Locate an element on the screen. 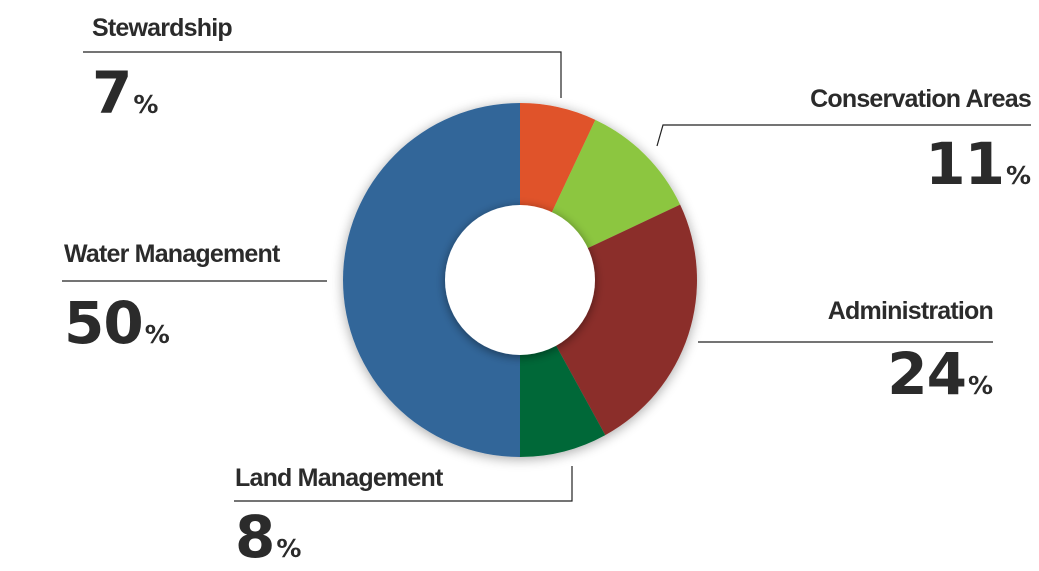  slice-water-management is located at coordinates (431, 280).